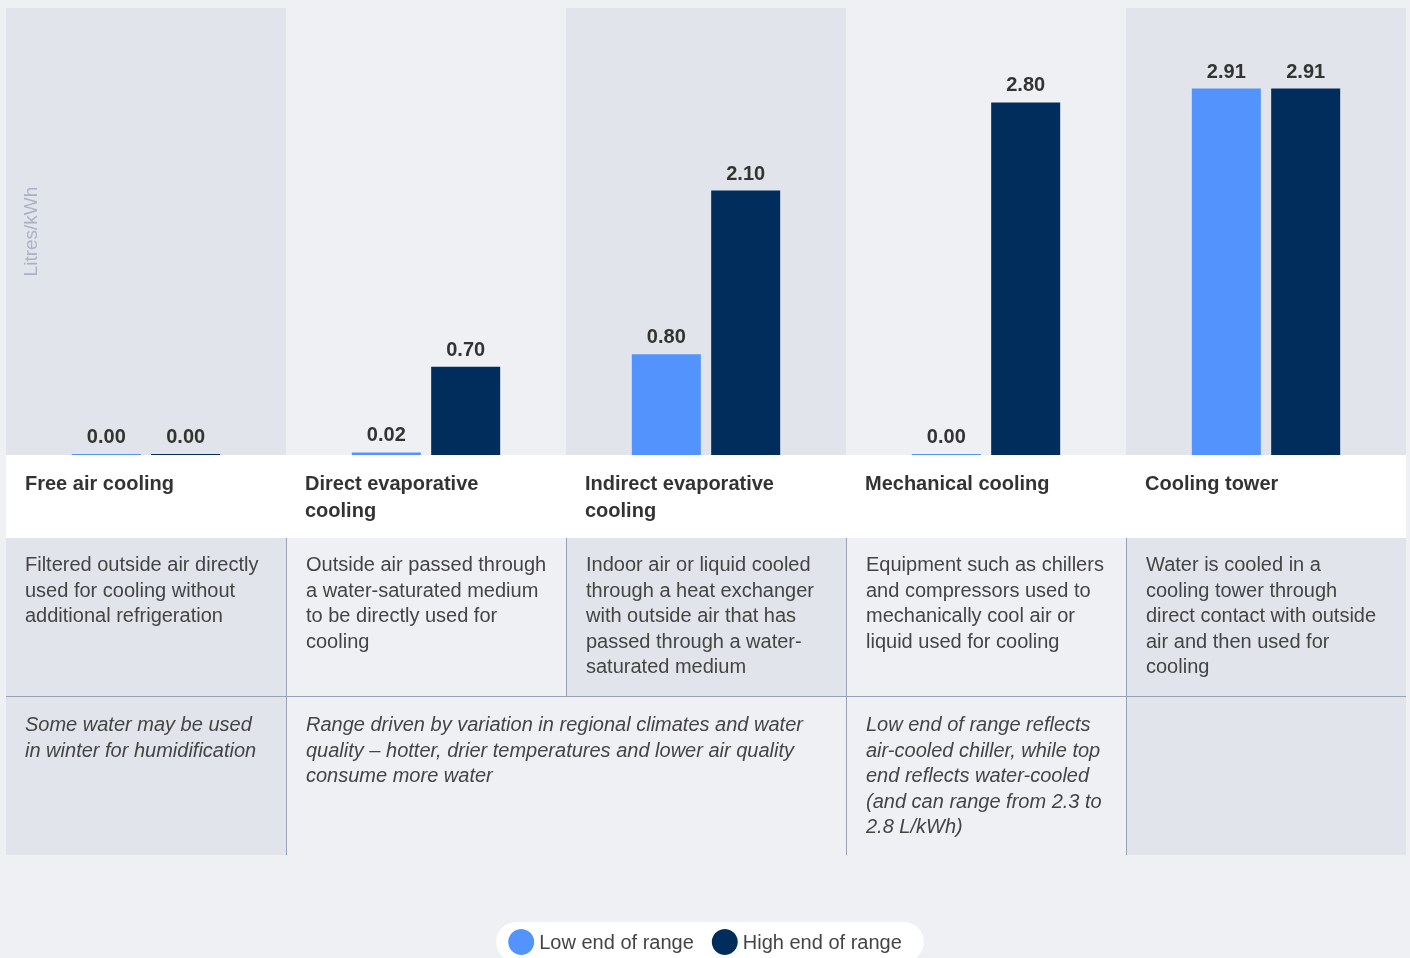 Image resolution: width=1410 pixels, height=958 pixels. I want to click on text: Outside air passed through a water-saturated medium to be directly used for cooling, so click(426, 617).